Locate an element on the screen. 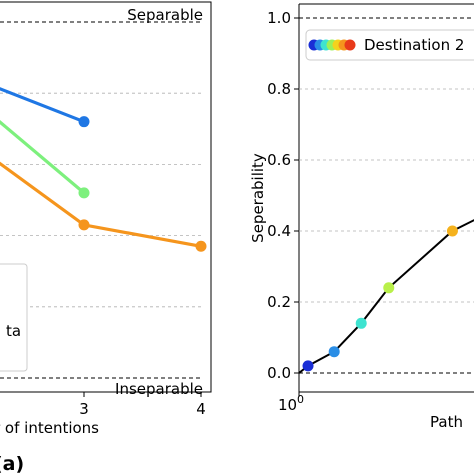 The image size is (474, 474). right-x-tick-1e0: 100 is located at coordinates (291, 403).